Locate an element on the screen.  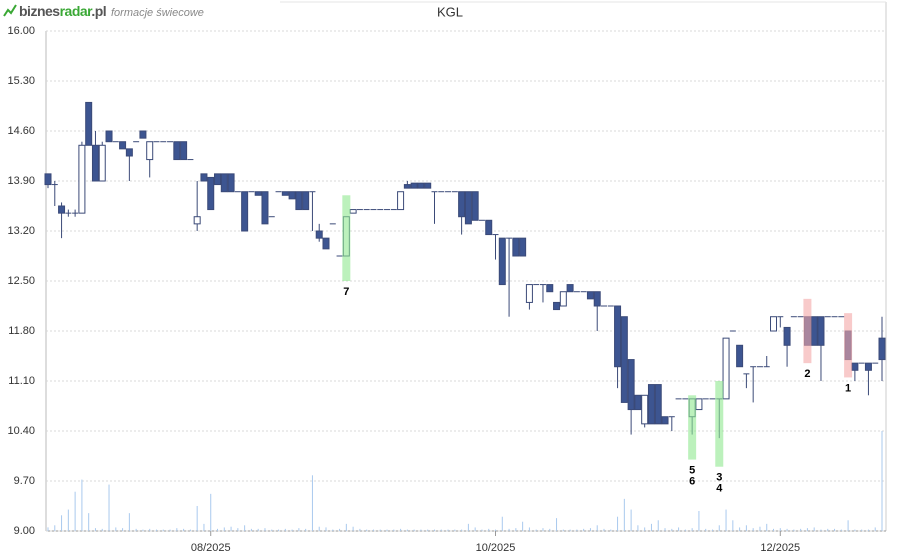
y-tick-label: 14.60 is located at coordinates (21, 131).